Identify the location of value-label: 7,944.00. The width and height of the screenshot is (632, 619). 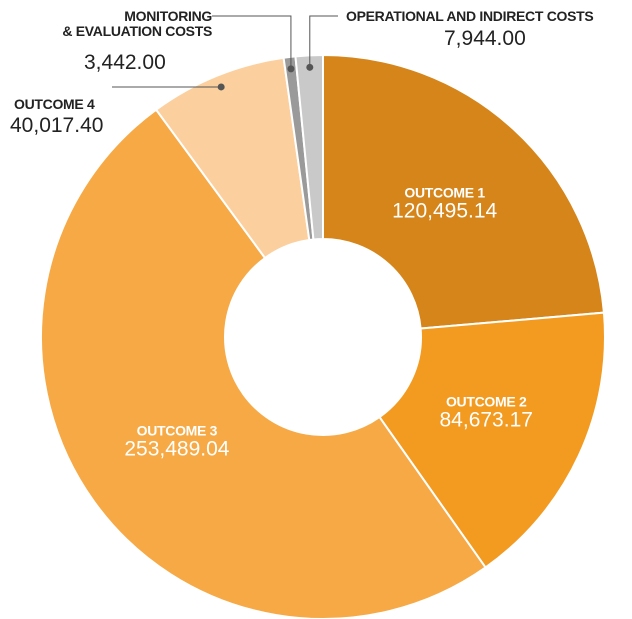
(485, 38).